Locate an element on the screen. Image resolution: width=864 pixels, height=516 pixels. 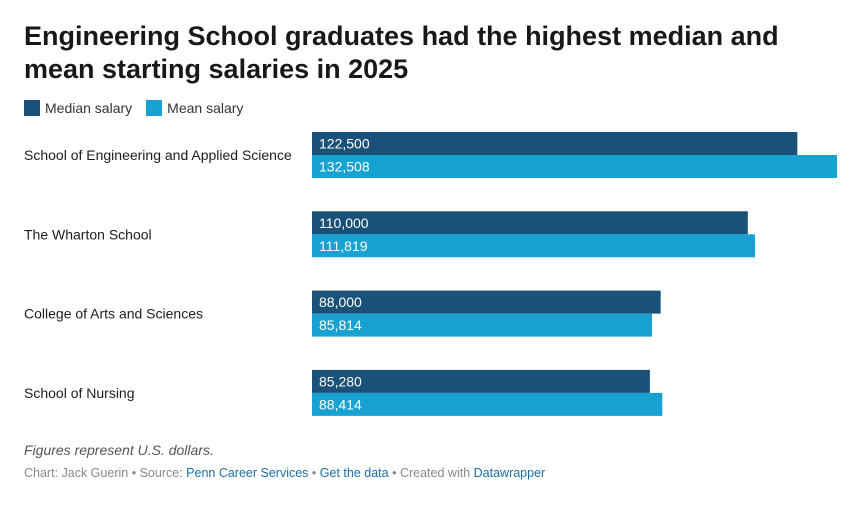
bar-mean-salary-school-of-nursing is located at coordinates (487, 404).